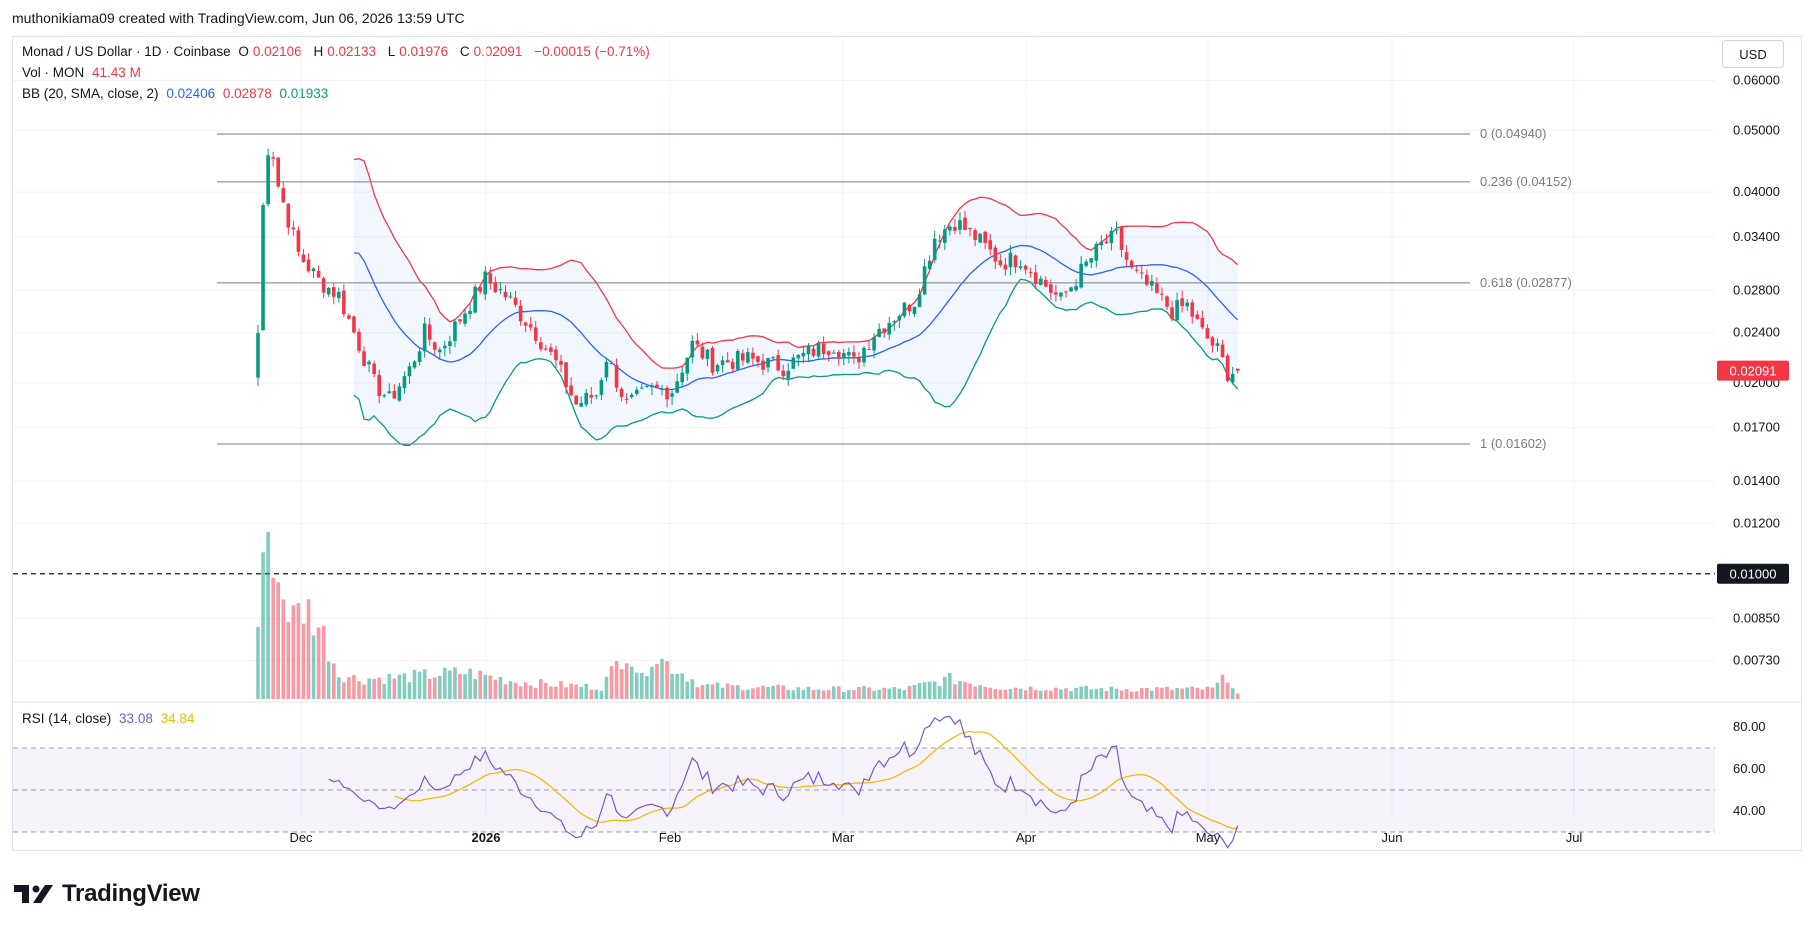 This screenshot has height=930, width=1815. I want to click on volume-label: Vol · MON, so click(53, 72).